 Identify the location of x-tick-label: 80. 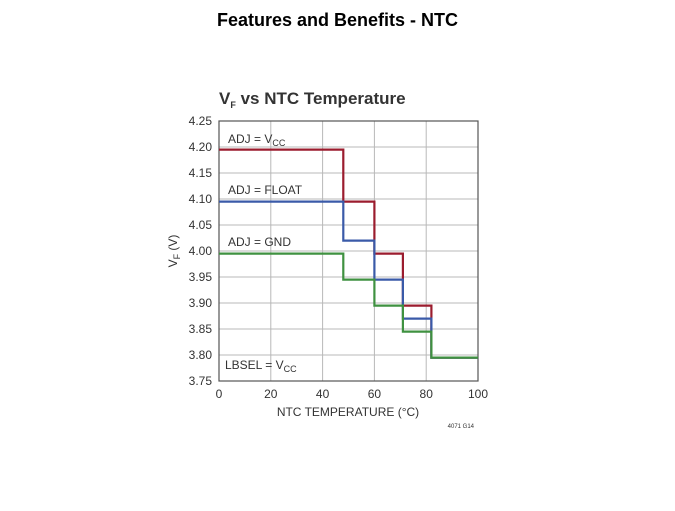
(427, 394).